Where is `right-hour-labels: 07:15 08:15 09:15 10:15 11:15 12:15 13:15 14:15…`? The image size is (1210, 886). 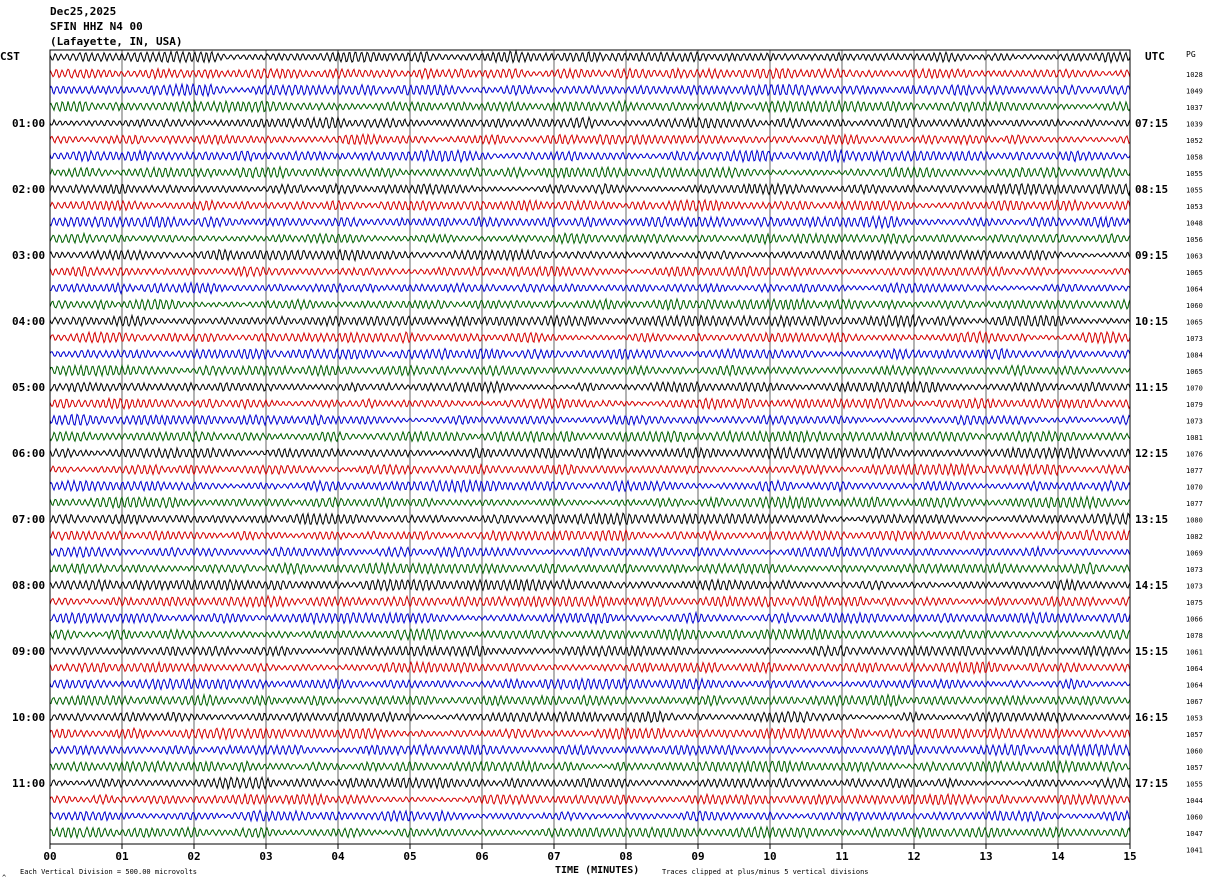 right-hour-labels: 07:15 08:15 09:15 10:15 11:15 12:15 13:15 14:15… is located at coordinates (1151, 453).